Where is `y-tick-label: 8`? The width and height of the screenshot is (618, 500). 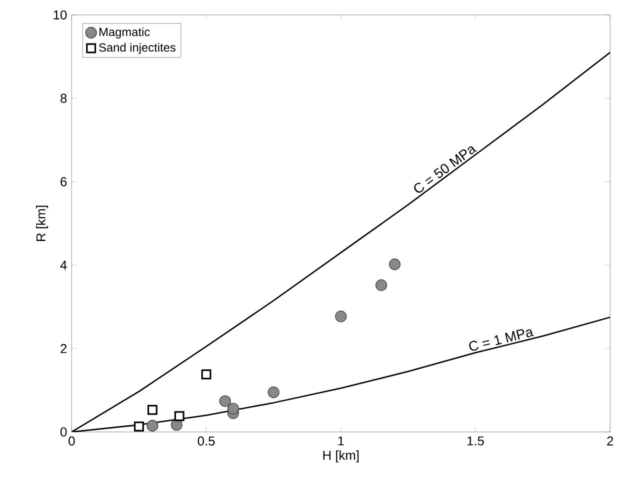
y-tick-label: 8 is located at coordinates (63, 99).